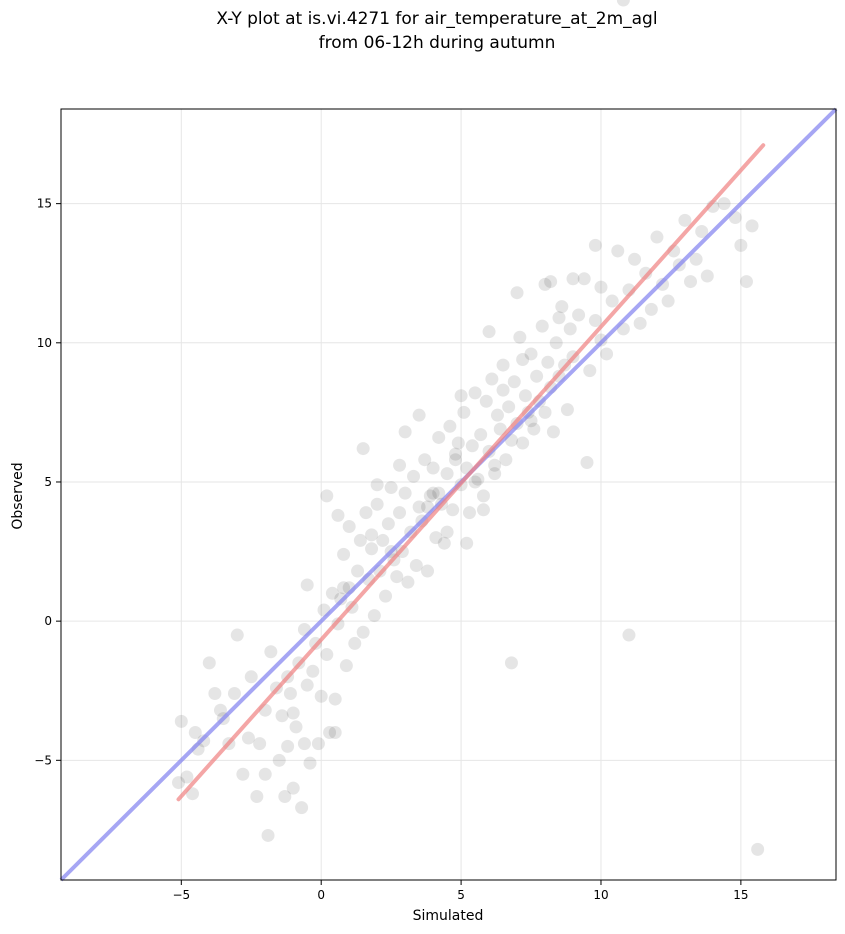 This screenshot has width=845, height=934. Describe the element at coordinates (461, 895) in the screenshot. I see `x-tick-label: 5` at that location.